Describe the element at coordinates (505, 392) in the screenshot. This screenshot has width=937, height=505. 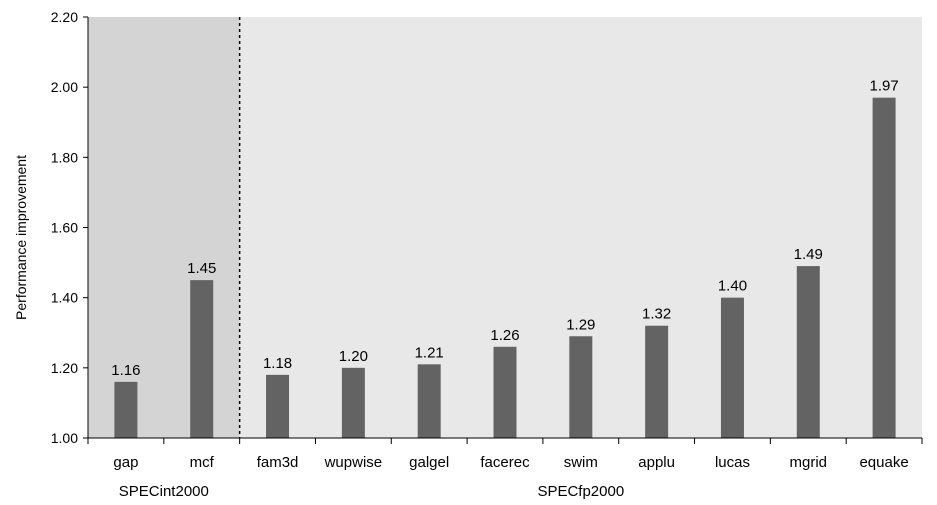
I see `bar-facerec` at that location.